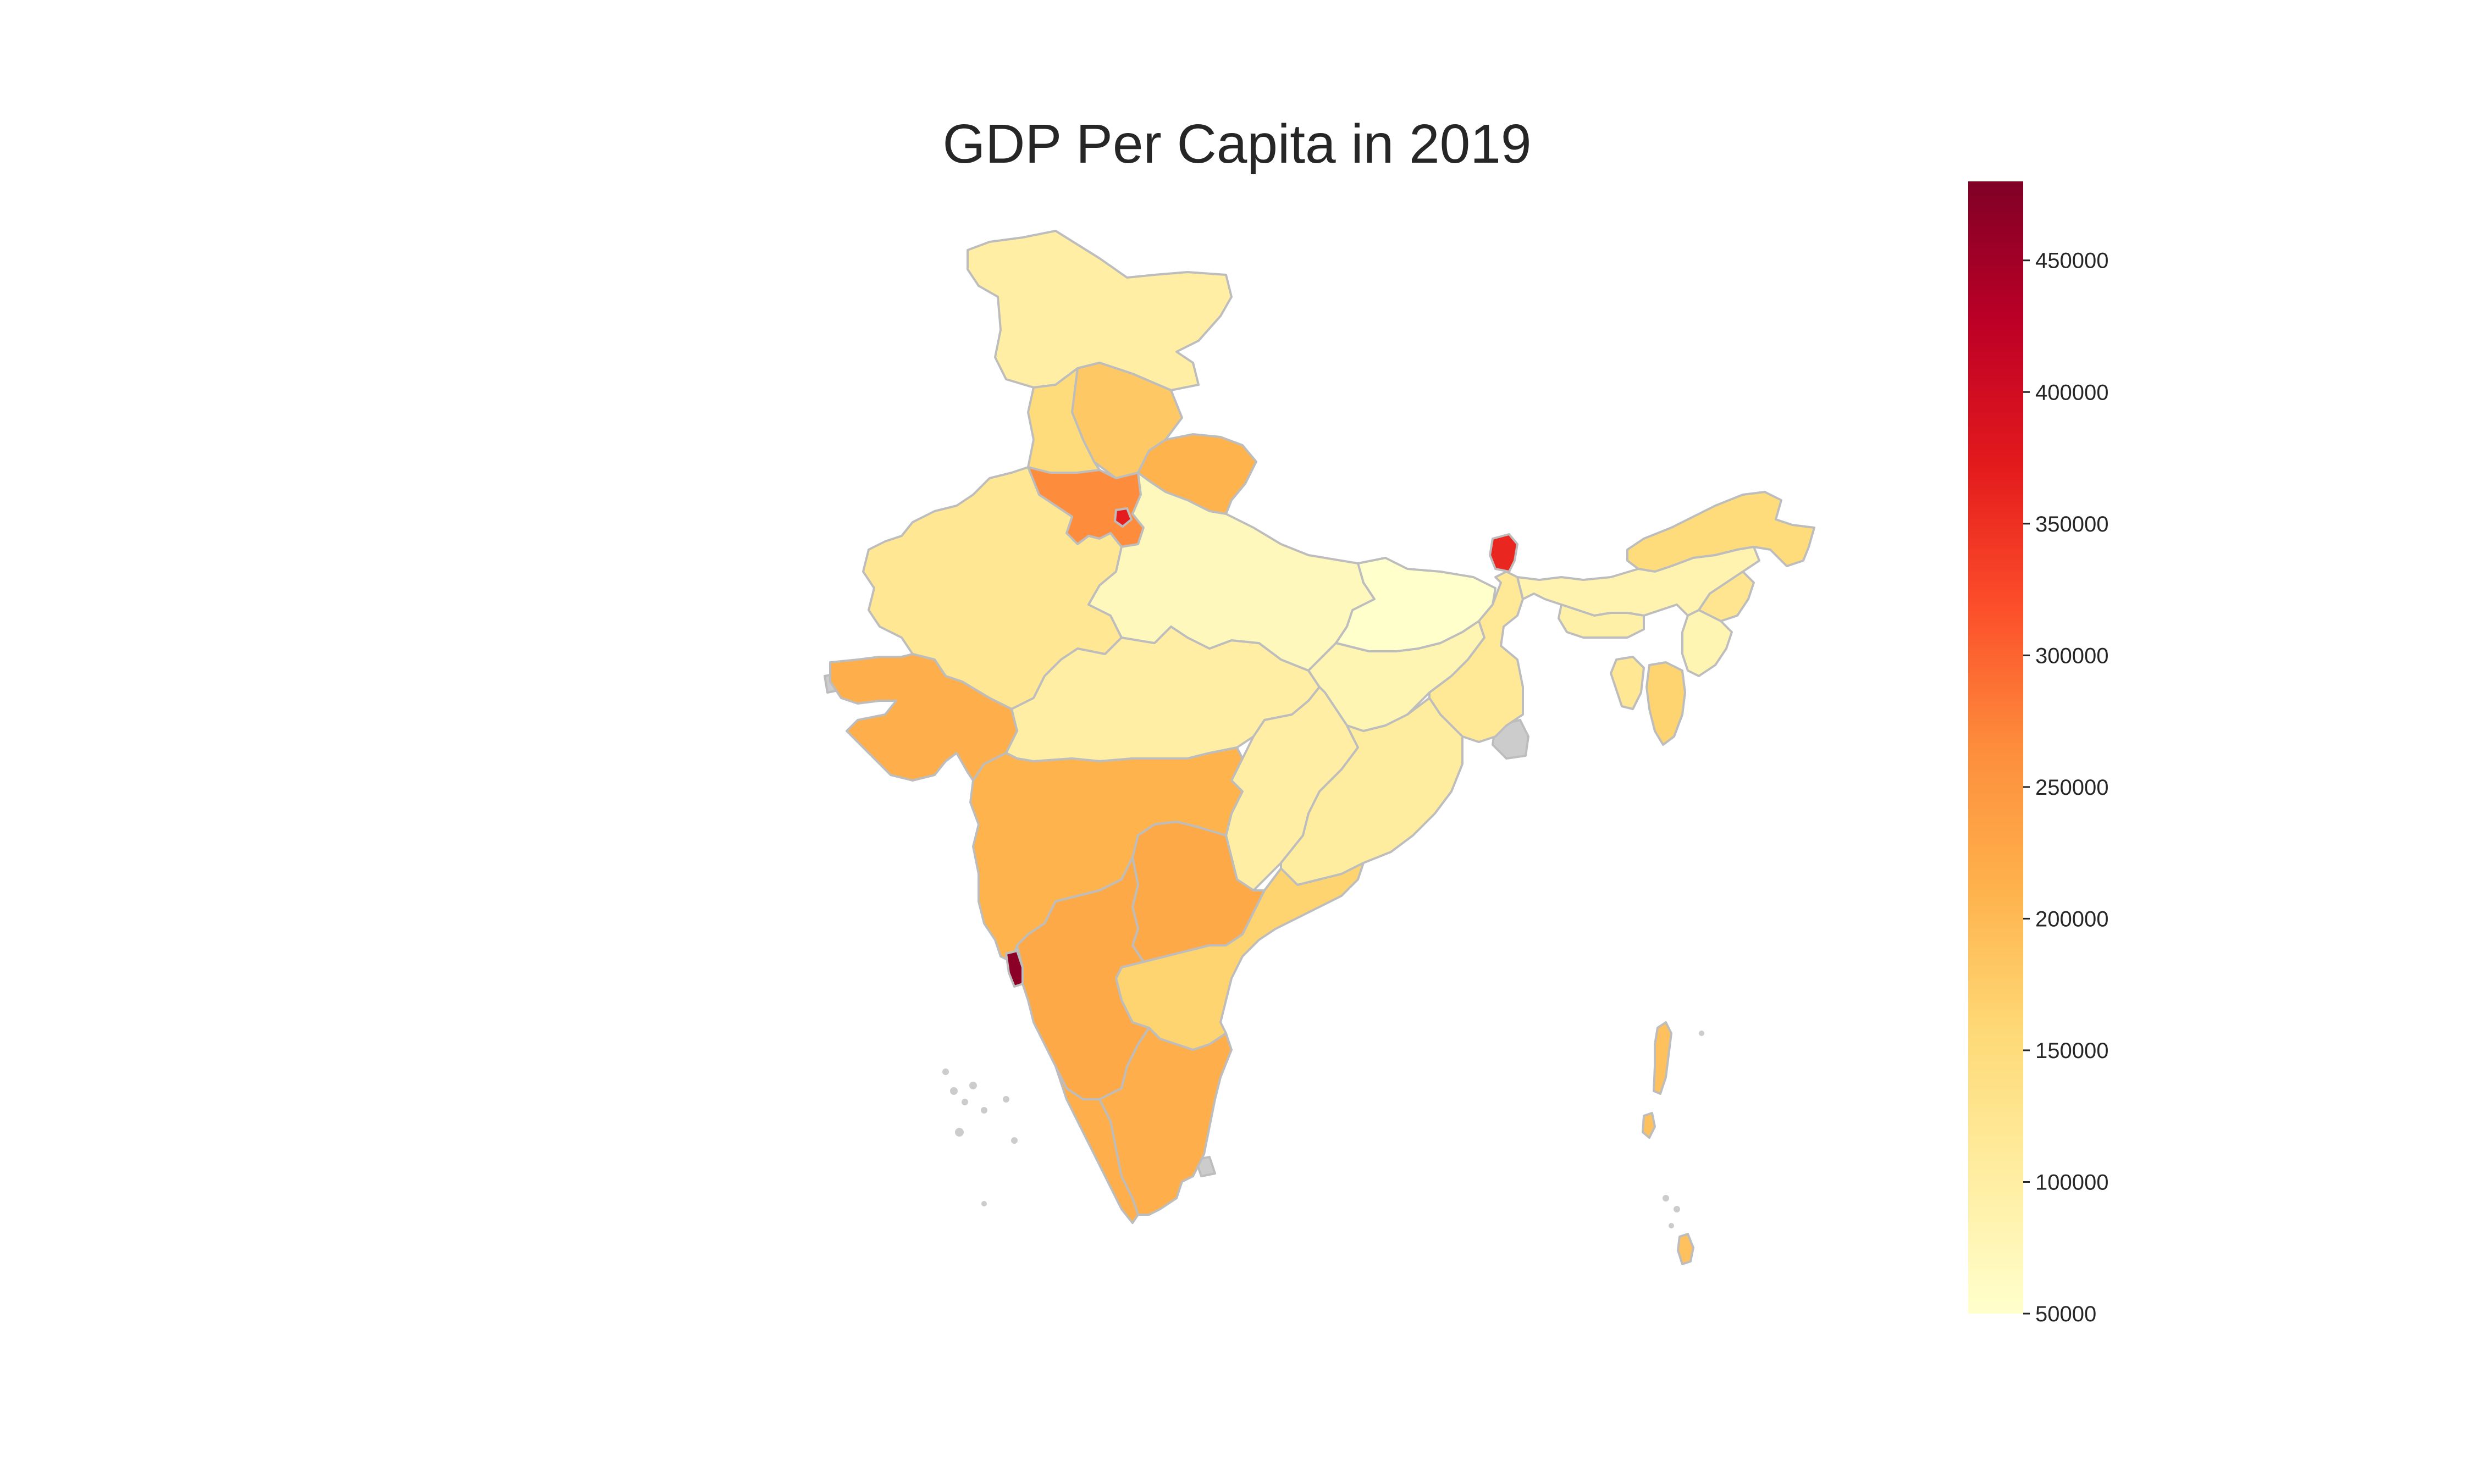 Image resolution: width=2474 pixels, height=1484 pixels. Describe the element at coordinates (1232, 572) in the screenshot. I see `region-uttar-pradesh` at that location.